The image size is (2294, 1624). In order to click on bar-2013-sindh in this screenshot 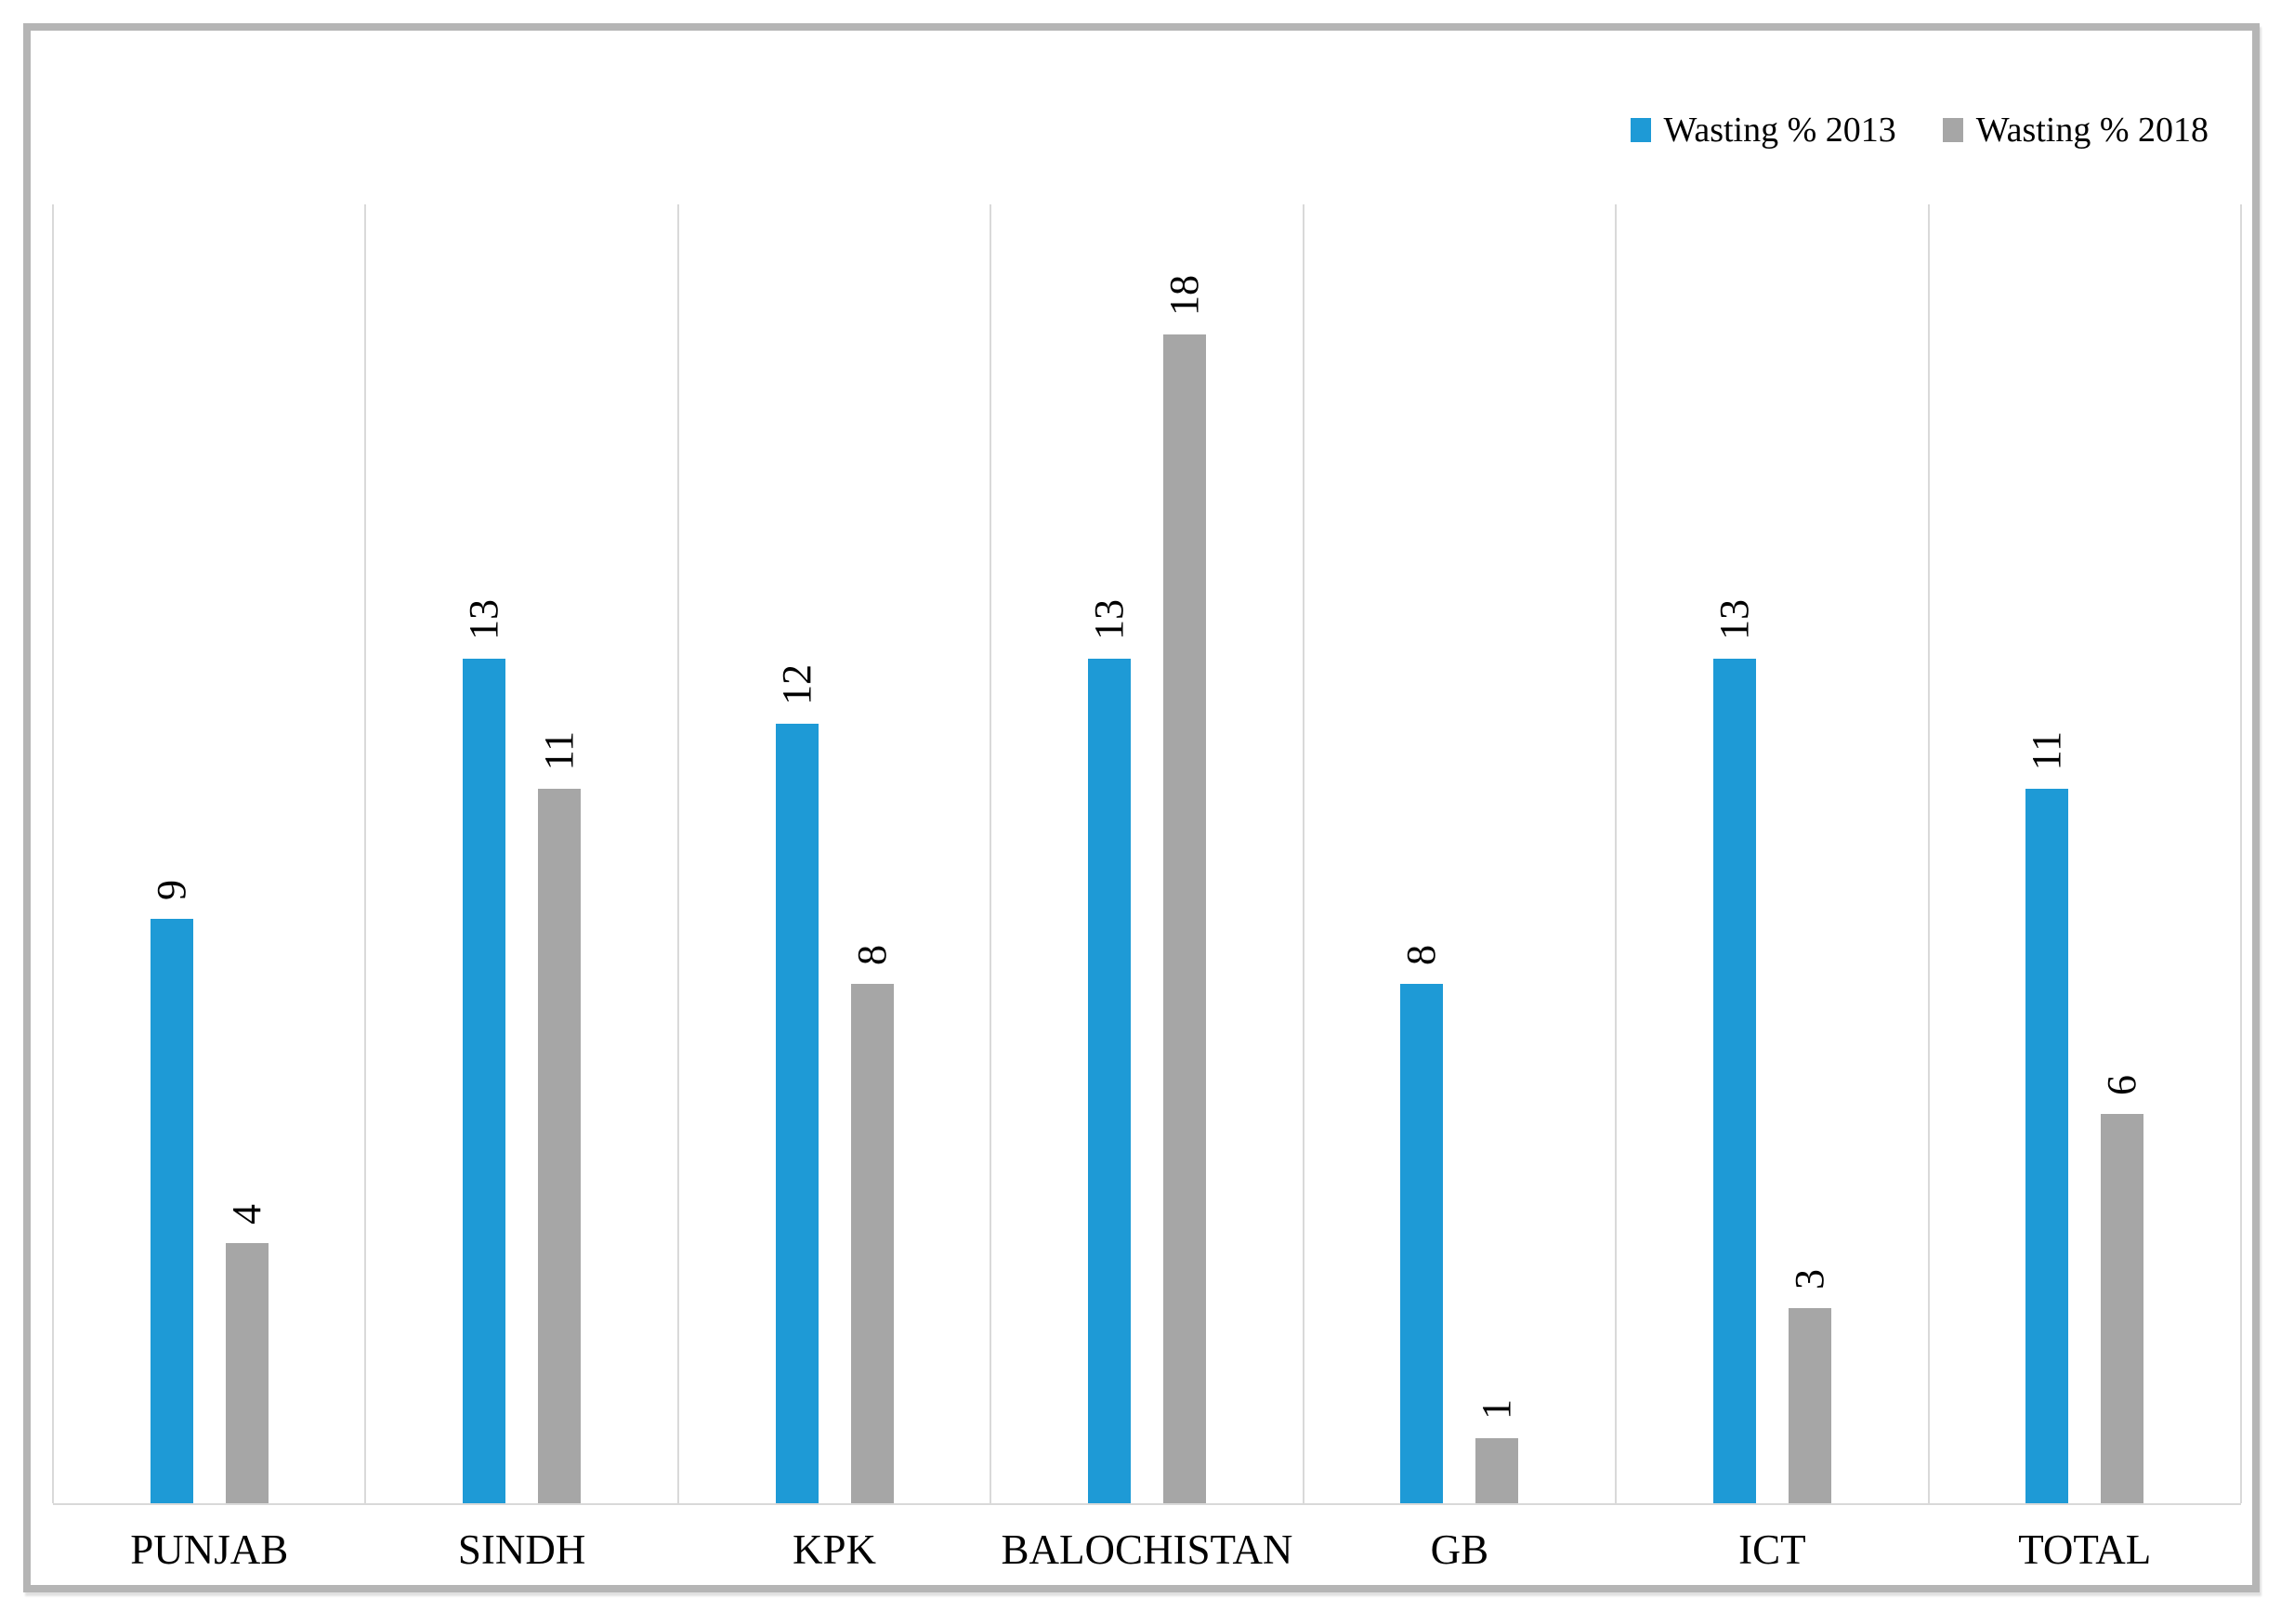, I will do `click(484, 1081)`.